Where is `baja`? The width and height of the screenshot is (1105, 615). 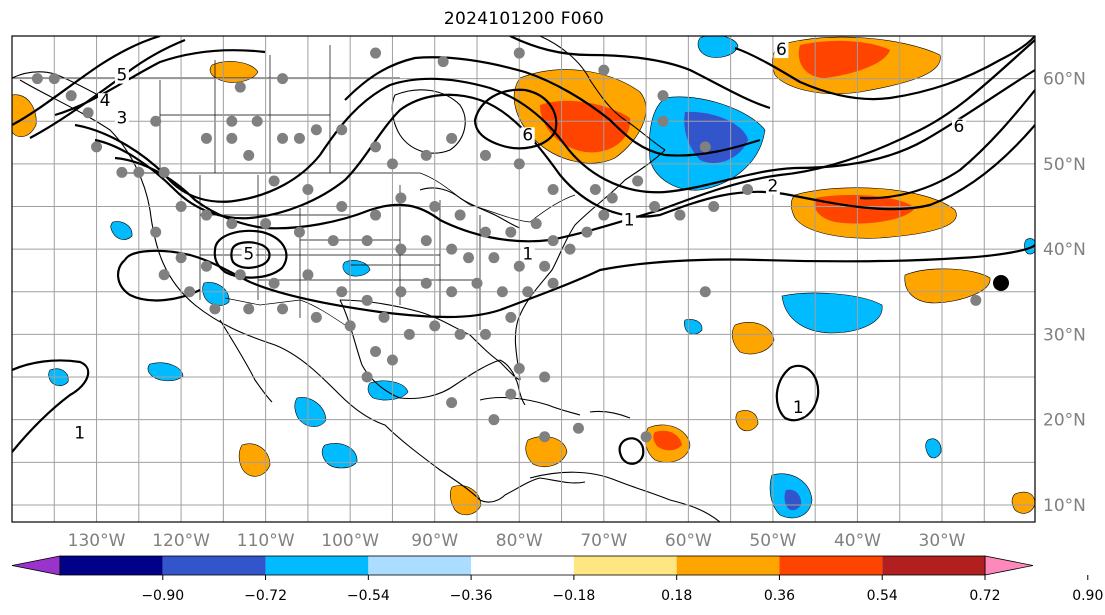
baja is located at coordinates (246, 361).